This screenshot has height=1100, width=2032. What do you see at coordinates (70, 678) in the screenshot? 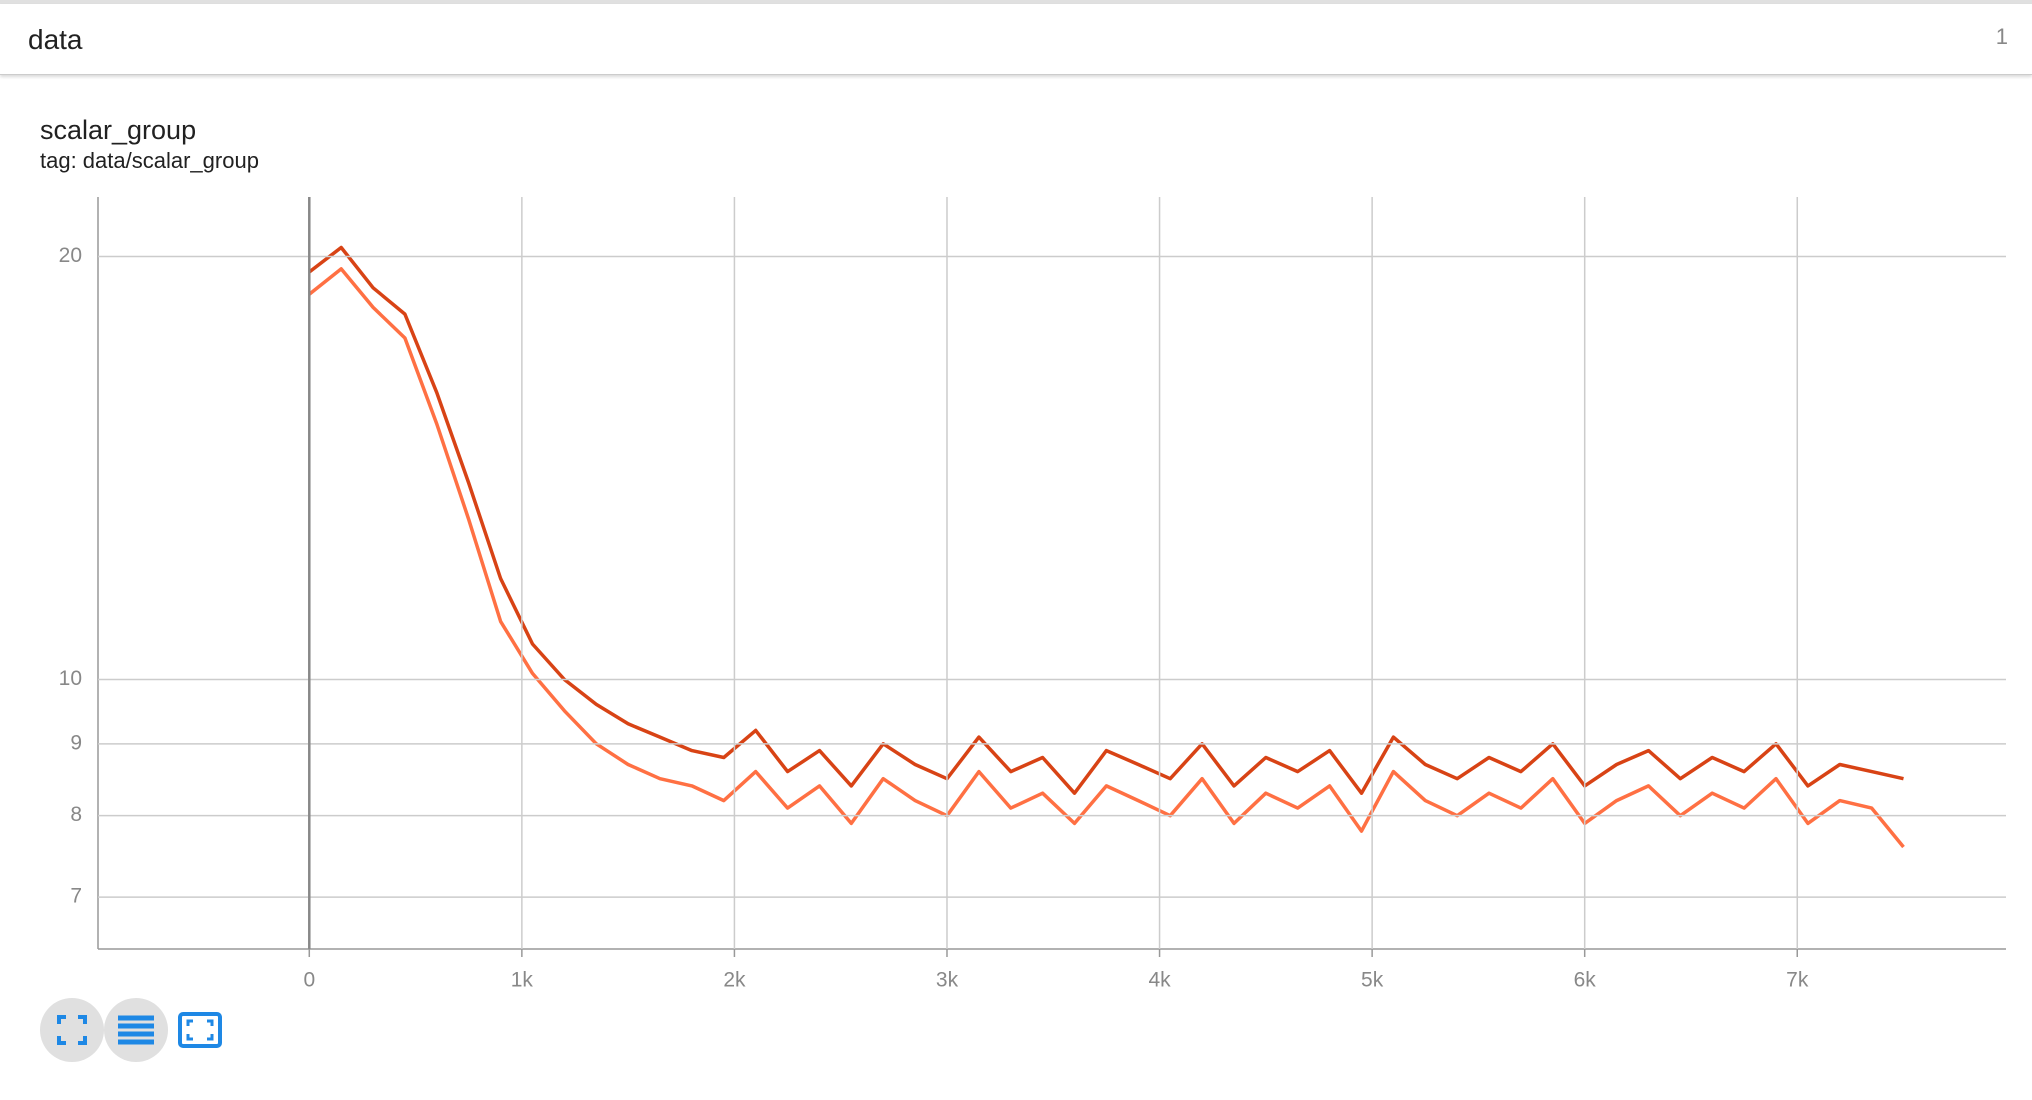
I see `y-tick-label: 10` at bounding box center [70, 678].